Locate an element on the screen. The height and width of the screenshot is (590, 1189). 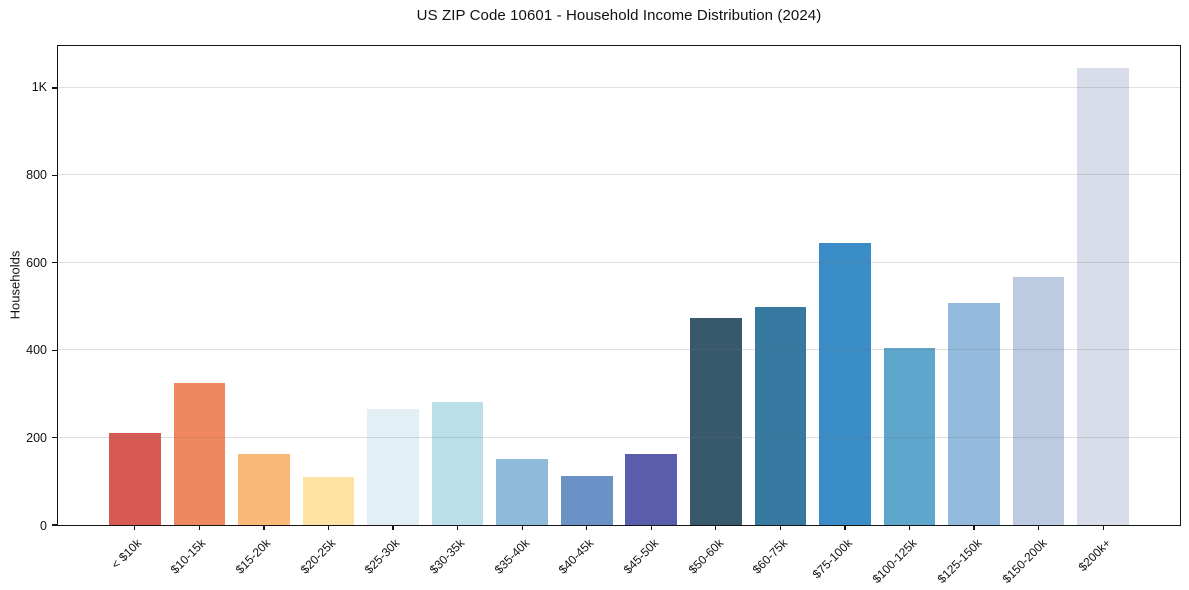
bar-35-40k is located at coordinates (522, 492).